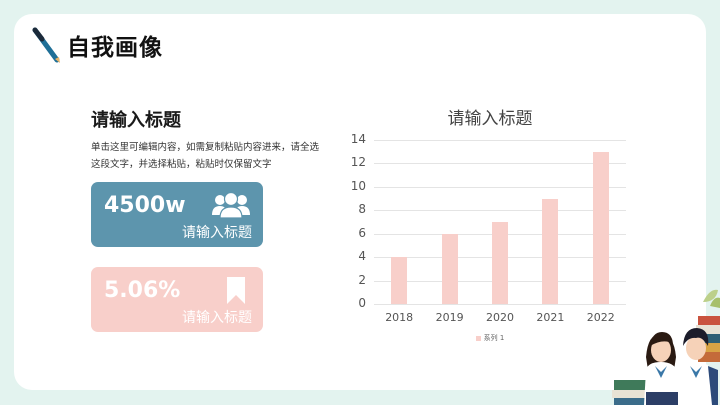 The height and width of the screenshot is (405, 720). I want to click on bookmark-icon, so click(236, 290).